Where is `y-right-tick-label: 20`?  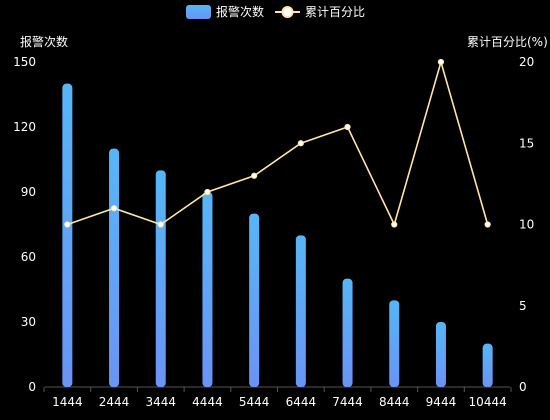
y-right-tick-label: 20 is located at coordinates (526, 62).